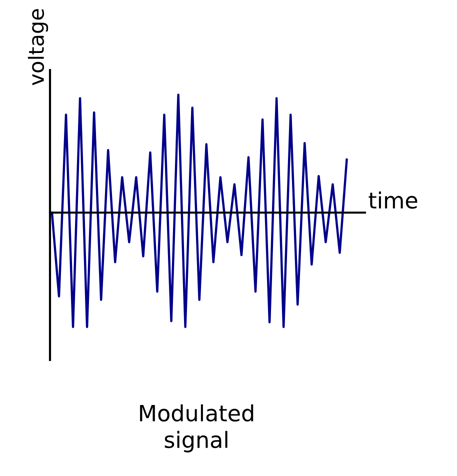 This screenshot has width=457, height=476. What do you see at coordinates (393, 200) in the screenshot?
I see `x-axis-title: time` at bounding box center [393, 200].